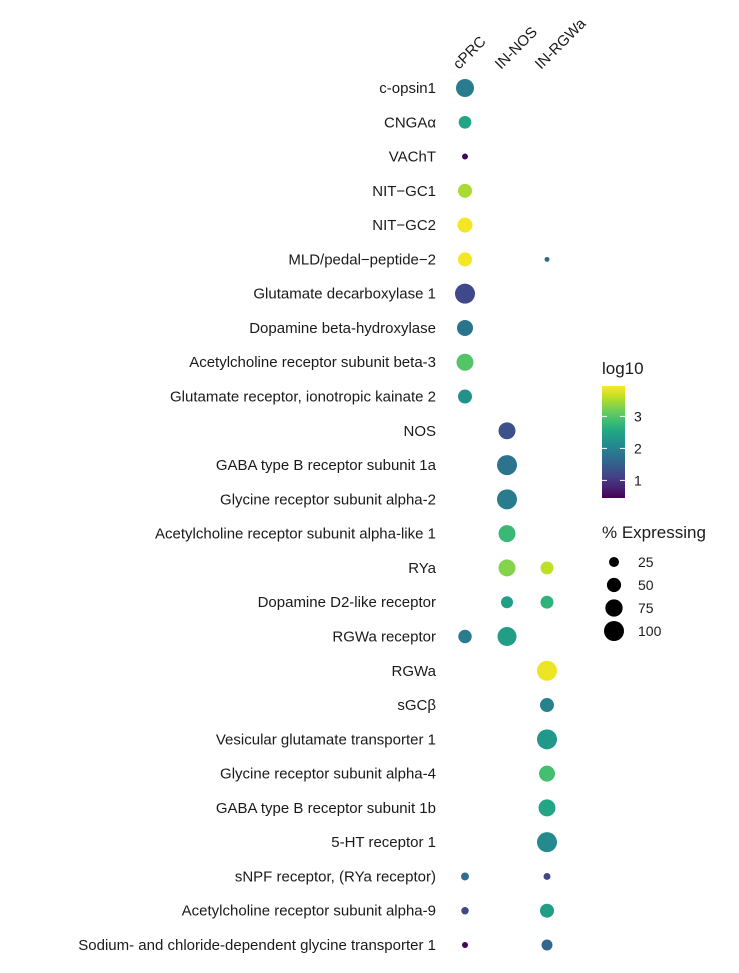 The height and width of the screenshot is (973, 739). I want to click on column-label: cPRC, so click(470, 53).